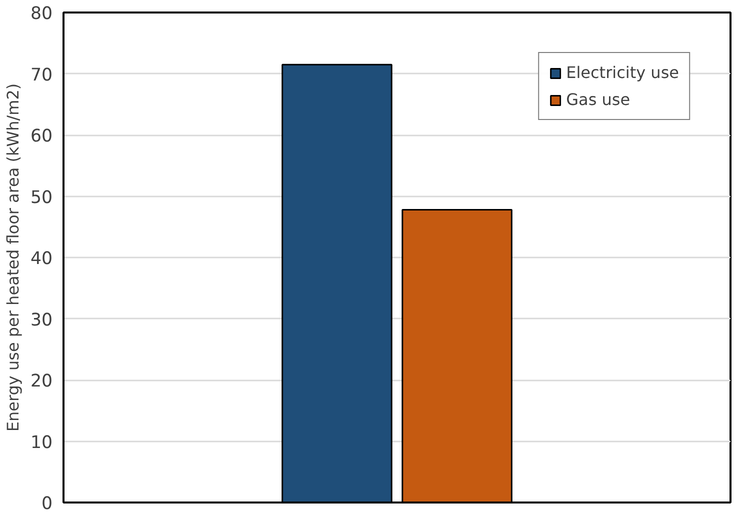  Describe the element at coordinates (41, 382) in the screenshot. I see `y-tick-label: 20` at that location.